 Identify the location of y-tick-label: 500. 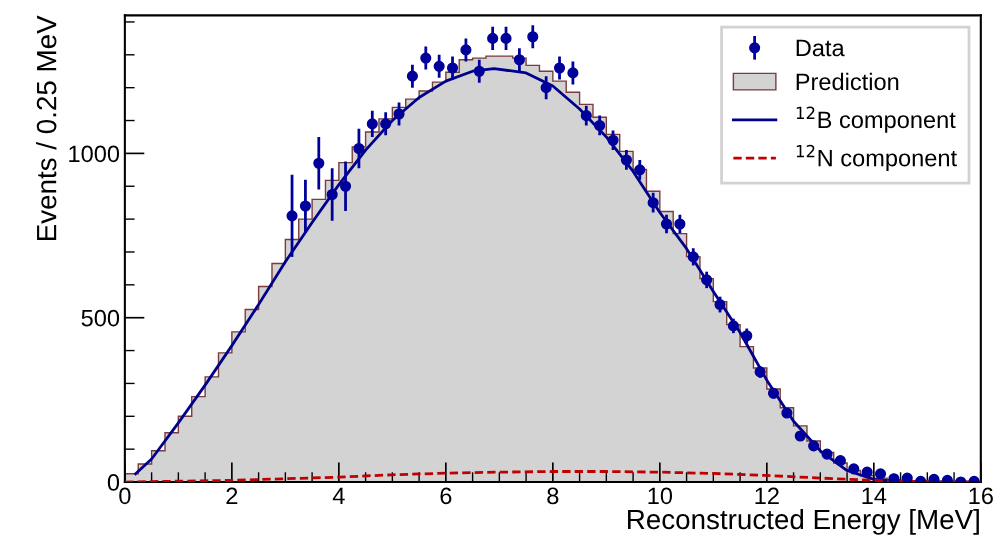
(100, 318).